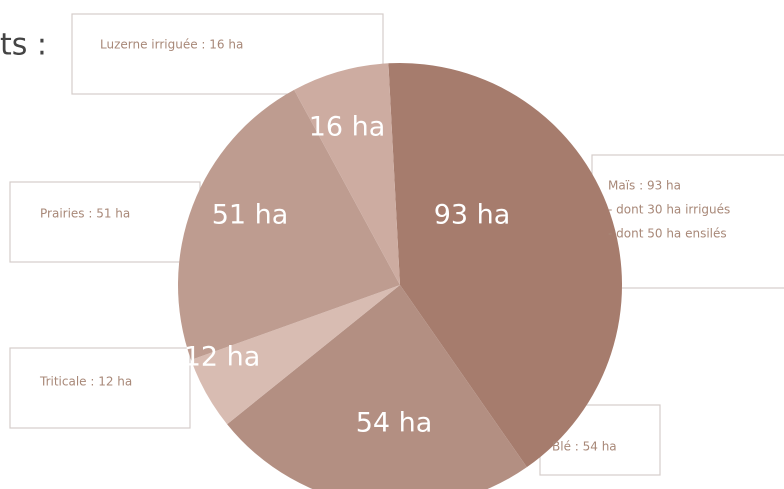 The width and height of the screenshot is (784, 489). What do you see at coordinates (23, 45) in the screenshot?
I see `heading-fragment: ts :` at bounding box center [23, 45].